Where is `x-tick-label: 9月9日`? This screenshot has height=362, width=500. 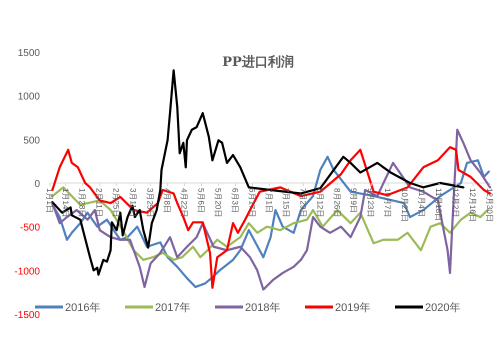
x-tick-label: 9月9日 is located at coordinates (353, 200).